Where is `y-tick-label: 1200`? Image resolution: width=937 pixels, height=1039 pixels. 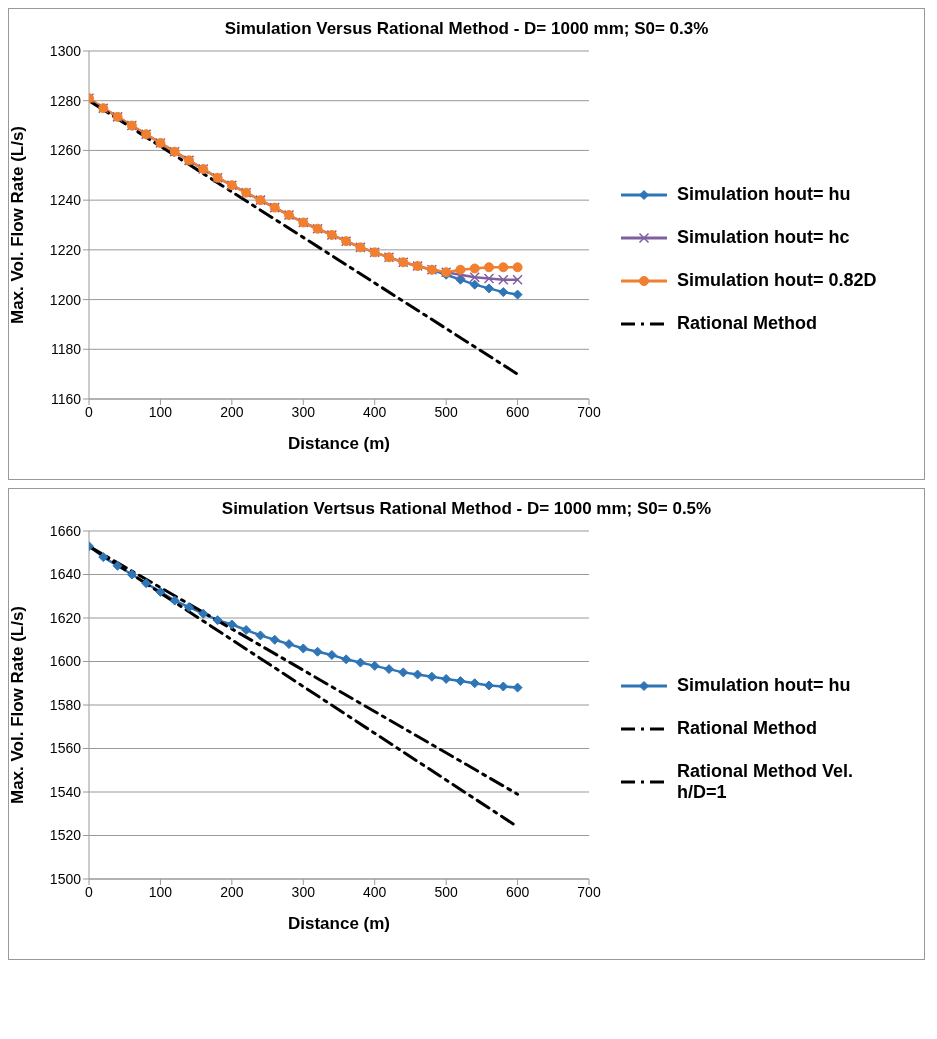 y-tick-label: 1200 is located at coordinates (65, 299).